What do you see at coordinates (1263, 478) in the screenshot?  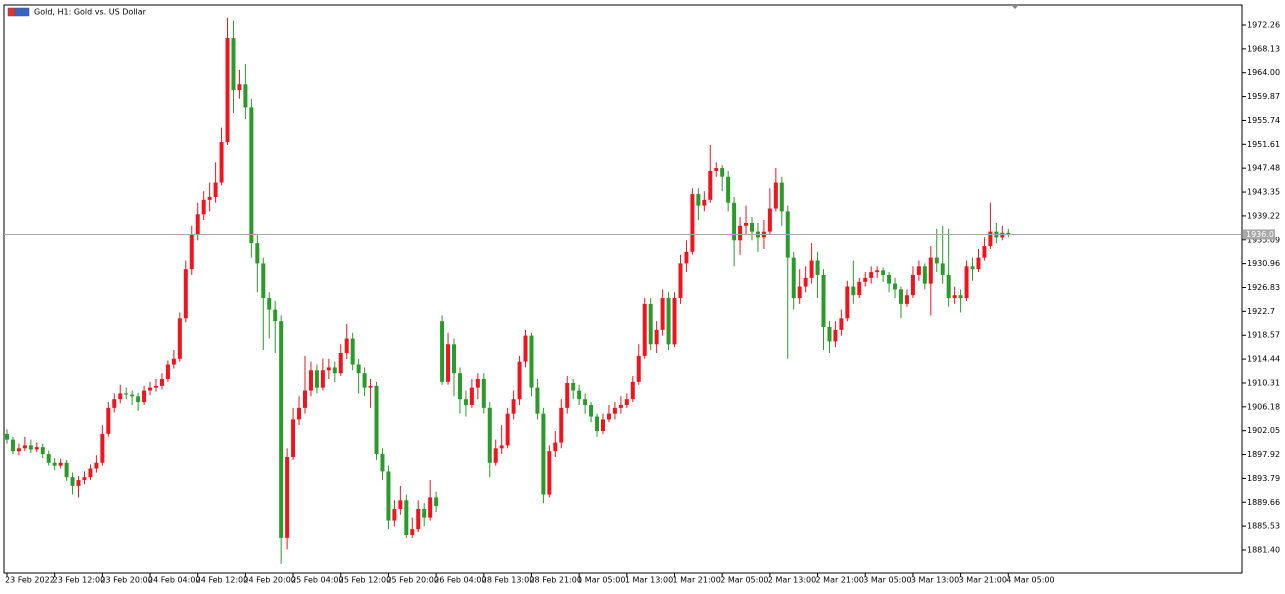 I see `y-tick-label: 1893.79` at bounding box center [1263, 478].